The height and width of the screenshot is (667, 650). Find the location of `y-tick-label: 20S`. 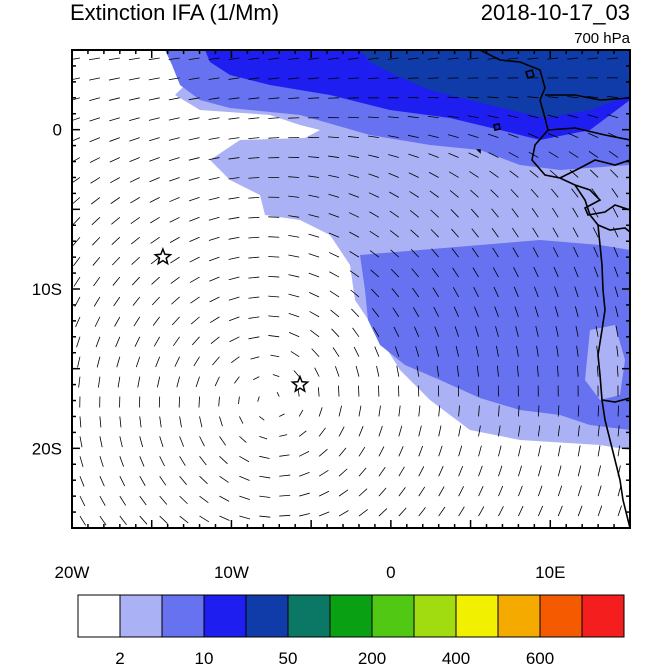

y-tick-label: 20S is located at coordinates (47, 448).